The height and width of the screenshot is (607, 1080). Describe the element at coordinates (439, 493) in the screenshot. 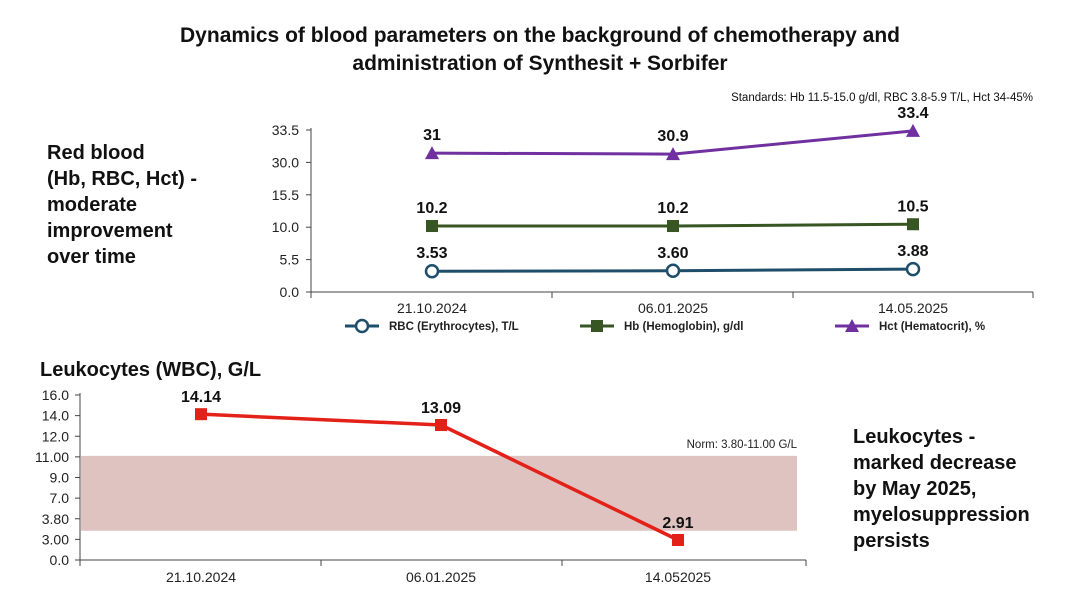

I see `norm-band` at that location.